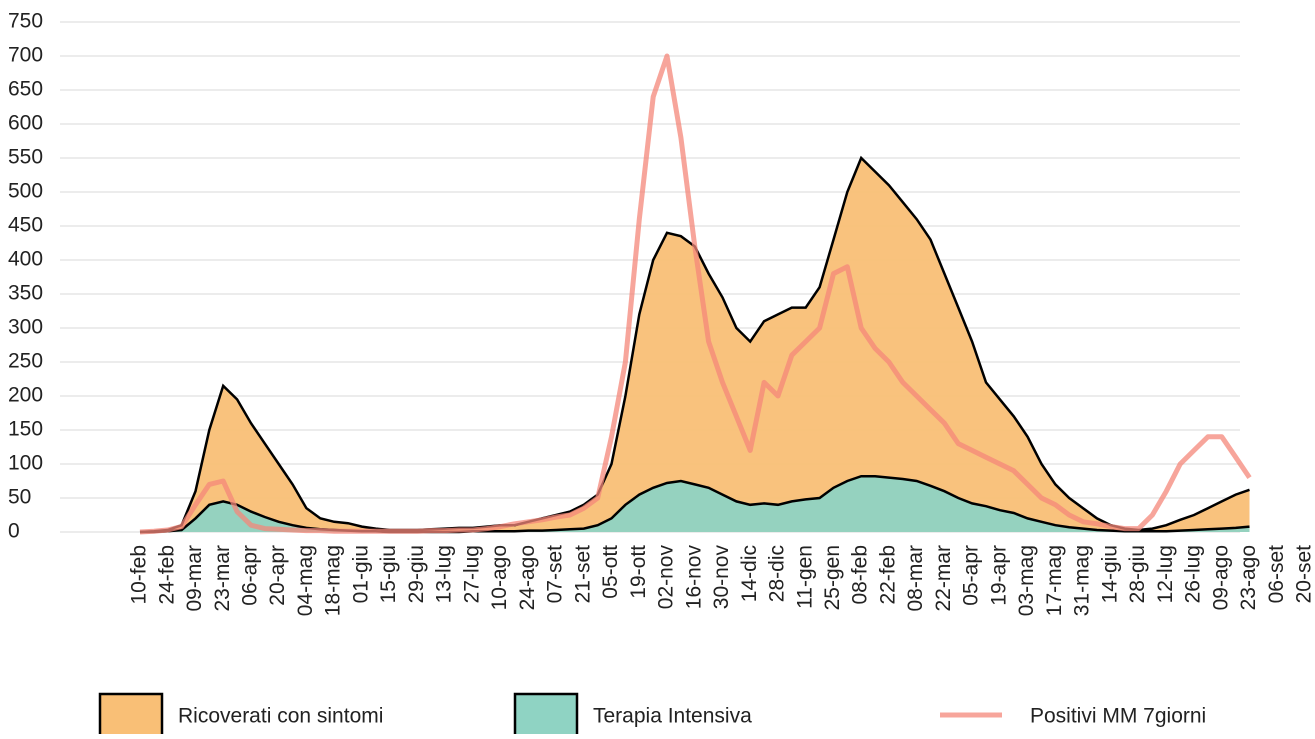 Image resolution: width=1315 pixels, height=739 pixels. I want to click on x-tick-label: 27-lug, so click(471, 574).